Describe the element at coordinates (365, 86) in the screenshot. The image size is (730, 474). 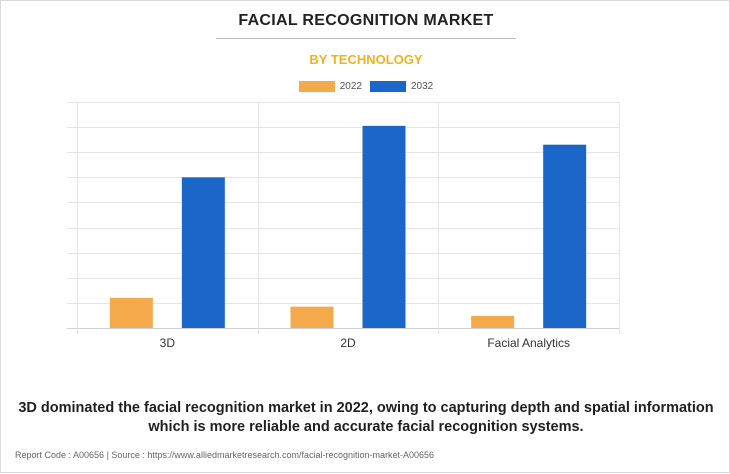
I see `legend: 2022 2032` at that location.